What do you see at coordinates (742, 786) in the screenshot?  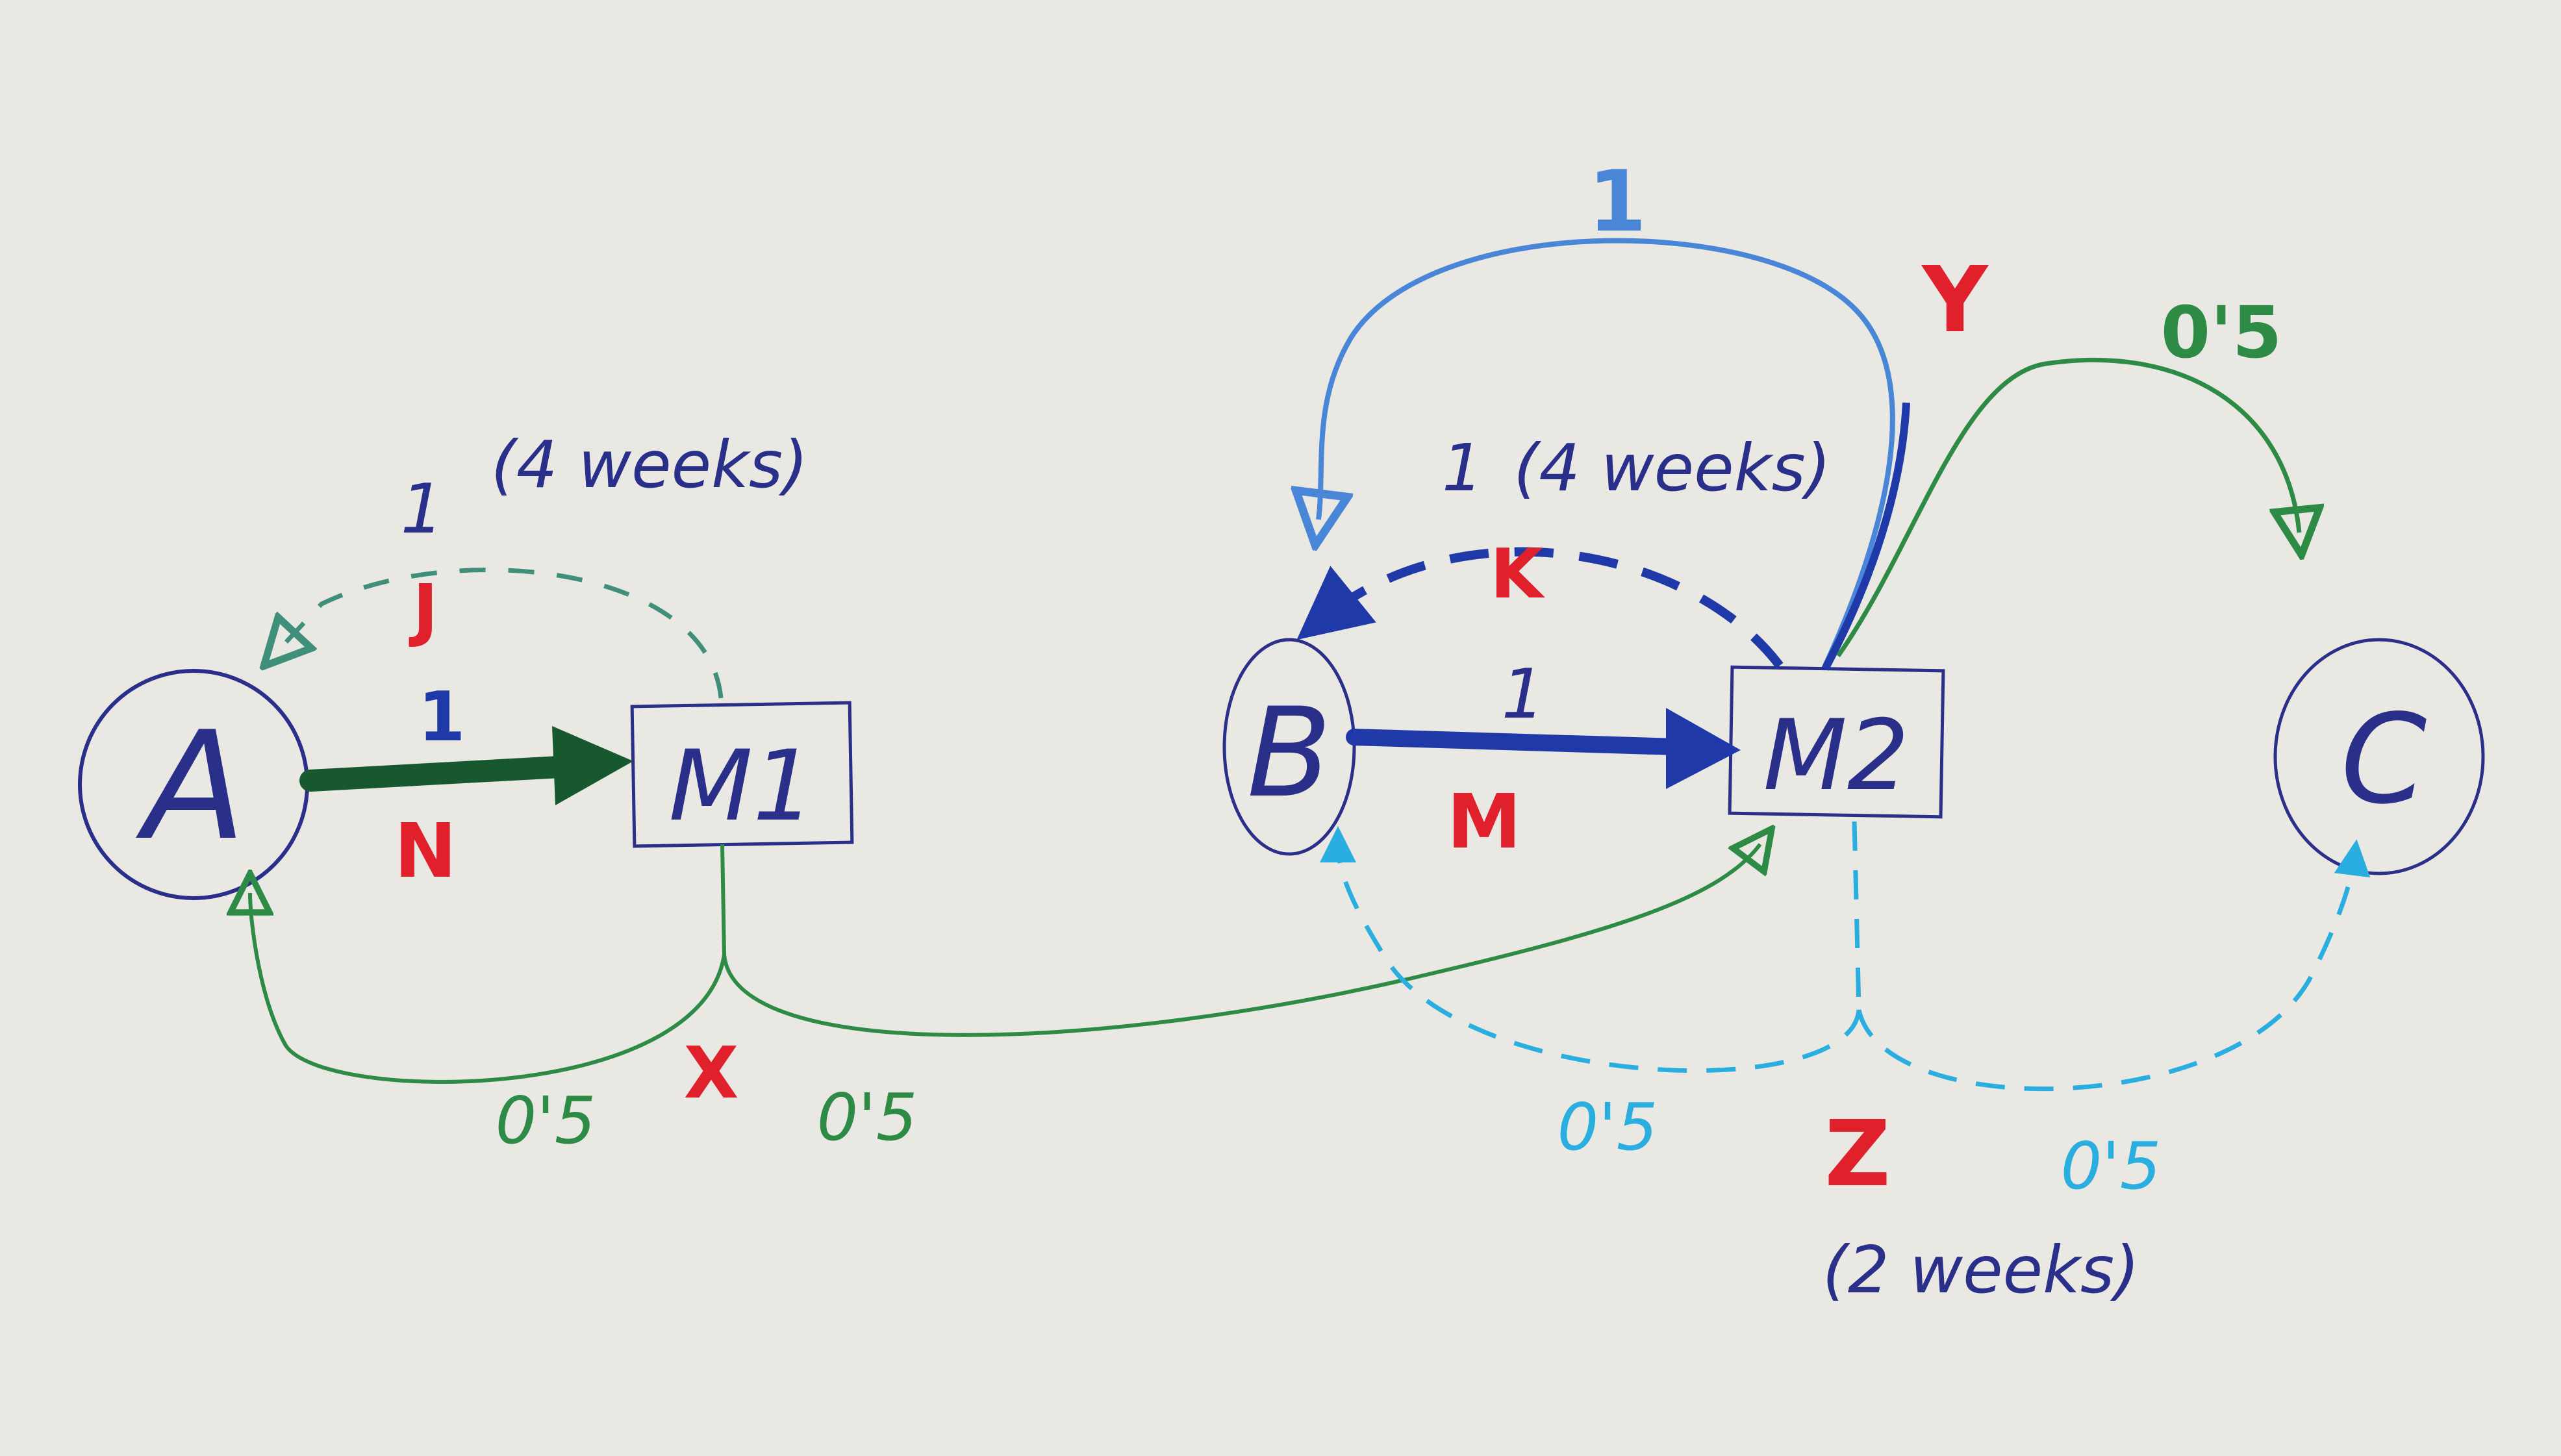 I see `transition-m1-label: M1` at bounding box center [742, 786].